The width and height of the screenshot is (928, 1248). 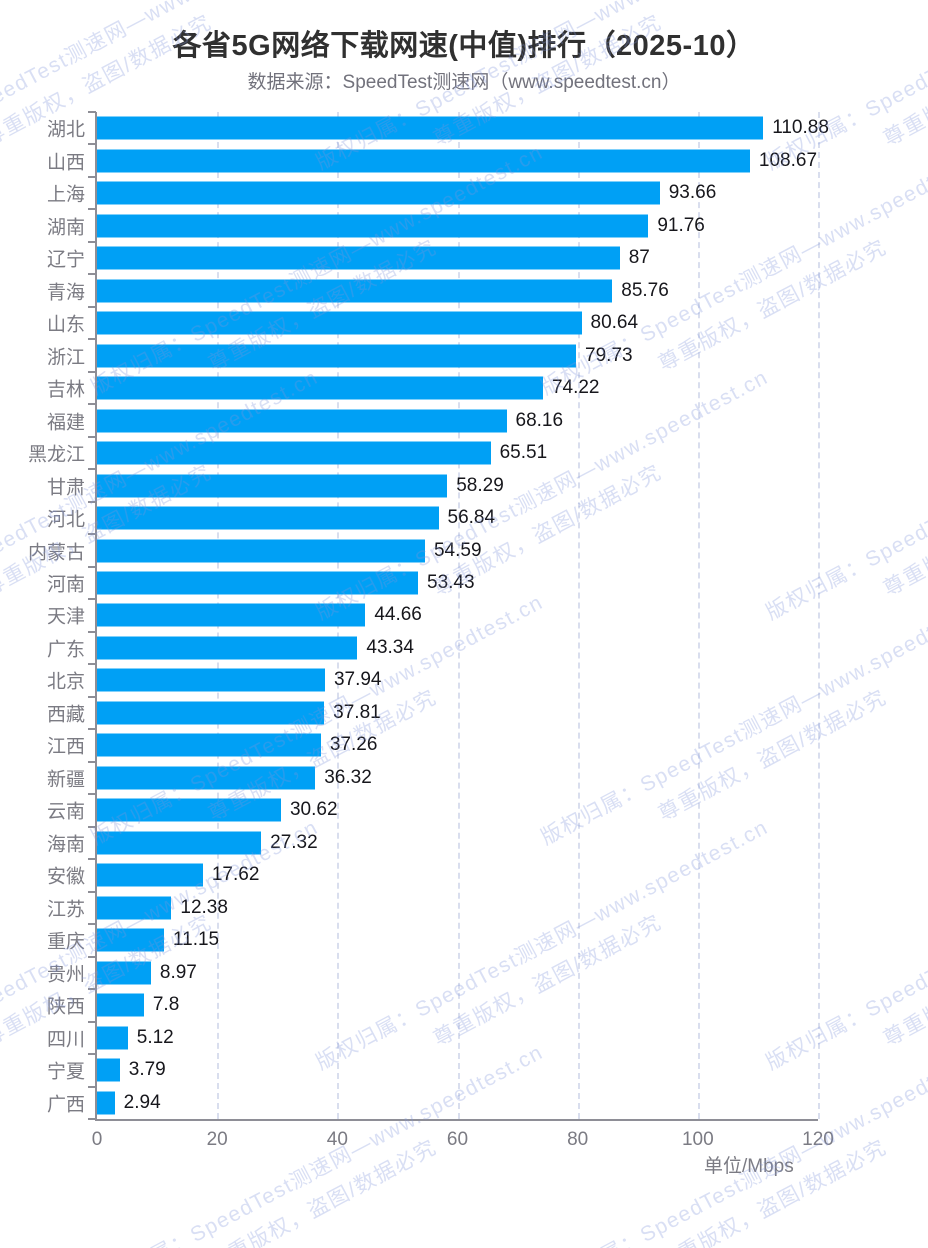 I want to click on y-axis-label: 黑龙江, so click(x=56, y=455).